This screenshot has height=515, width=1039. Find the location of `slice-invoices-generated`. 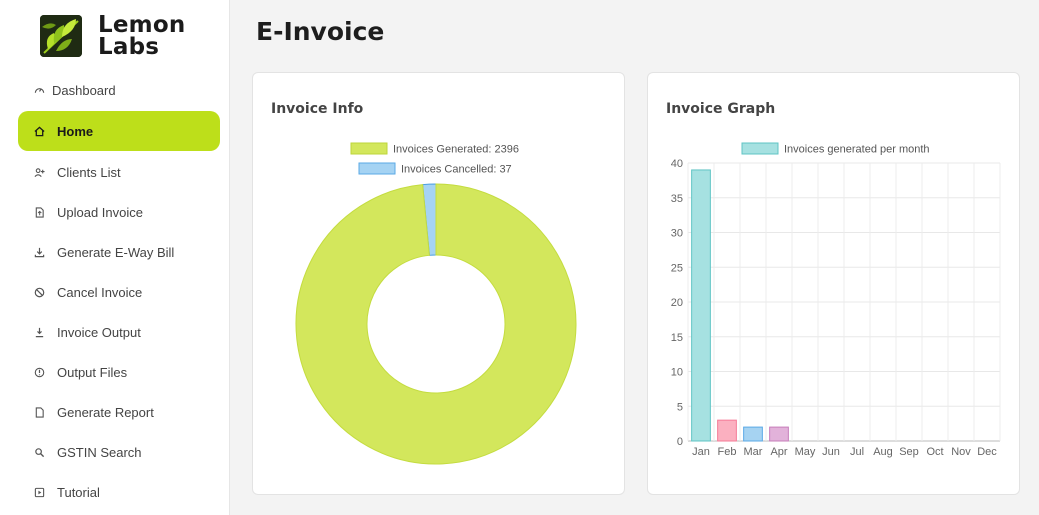

slice-invoices-generated is located at coordinates (436, 324).